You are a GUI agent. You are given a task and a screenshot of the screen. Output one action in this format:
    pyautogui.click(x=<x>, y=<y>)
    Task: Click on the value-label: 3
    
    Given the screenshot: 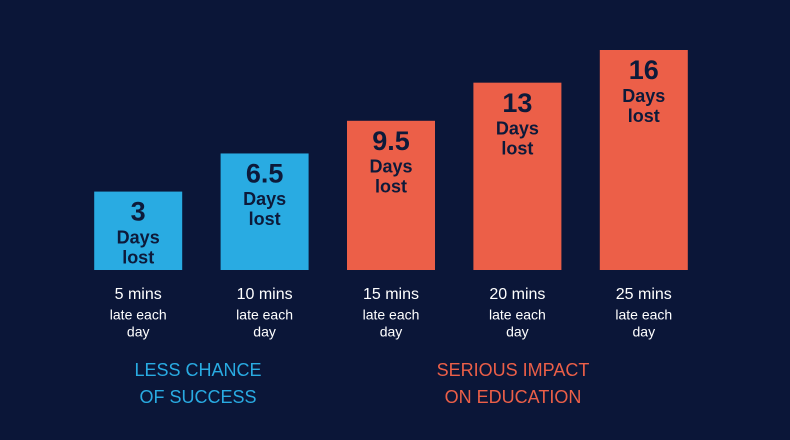 What is the action you would take?
    pyautogui.click(x=138, y=212)
    